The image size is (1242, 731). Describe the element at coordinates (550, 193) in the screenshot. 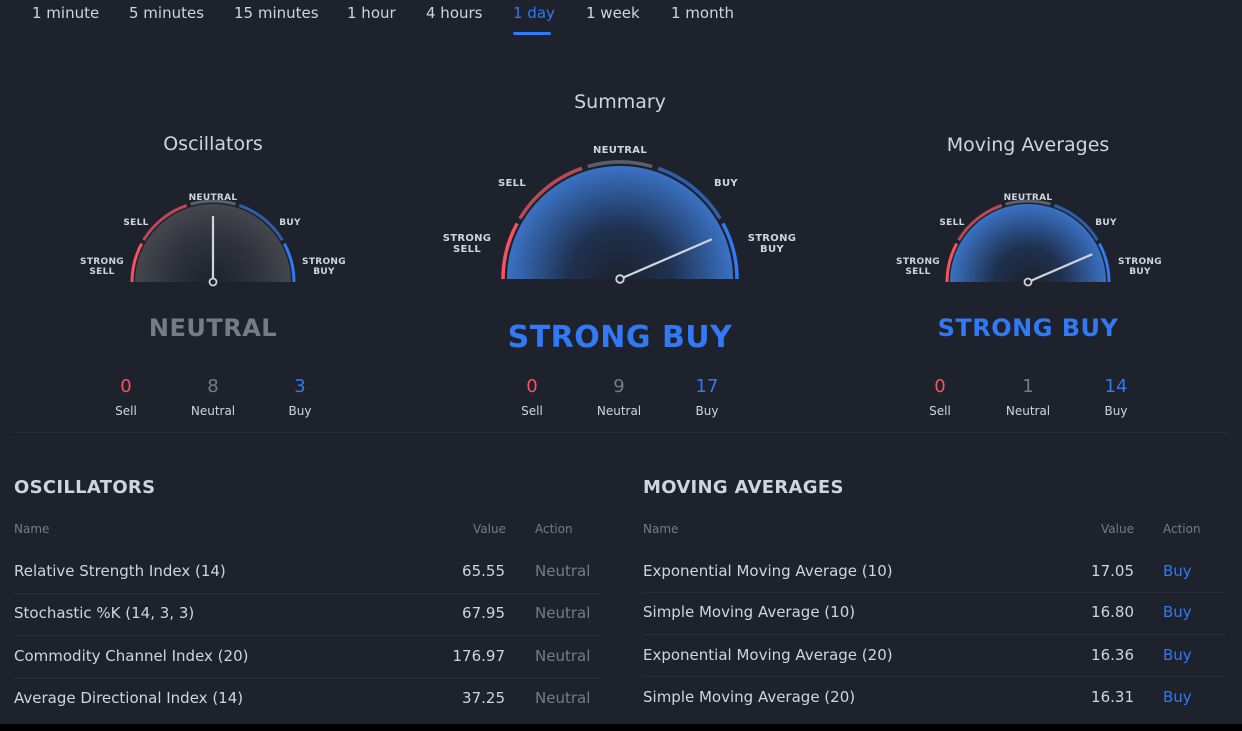

I see `sell-arc` at that location.